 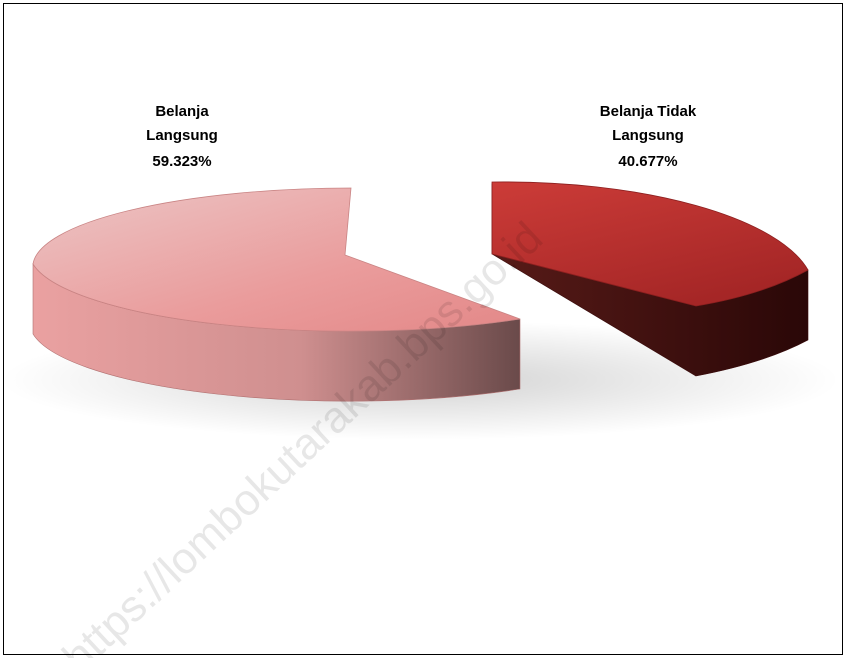 What do you see at coordinates (181, 161) in the screenshot?
I see `label-belanja-langsung-percent: 59.323%` at bounding box center [181, 161].